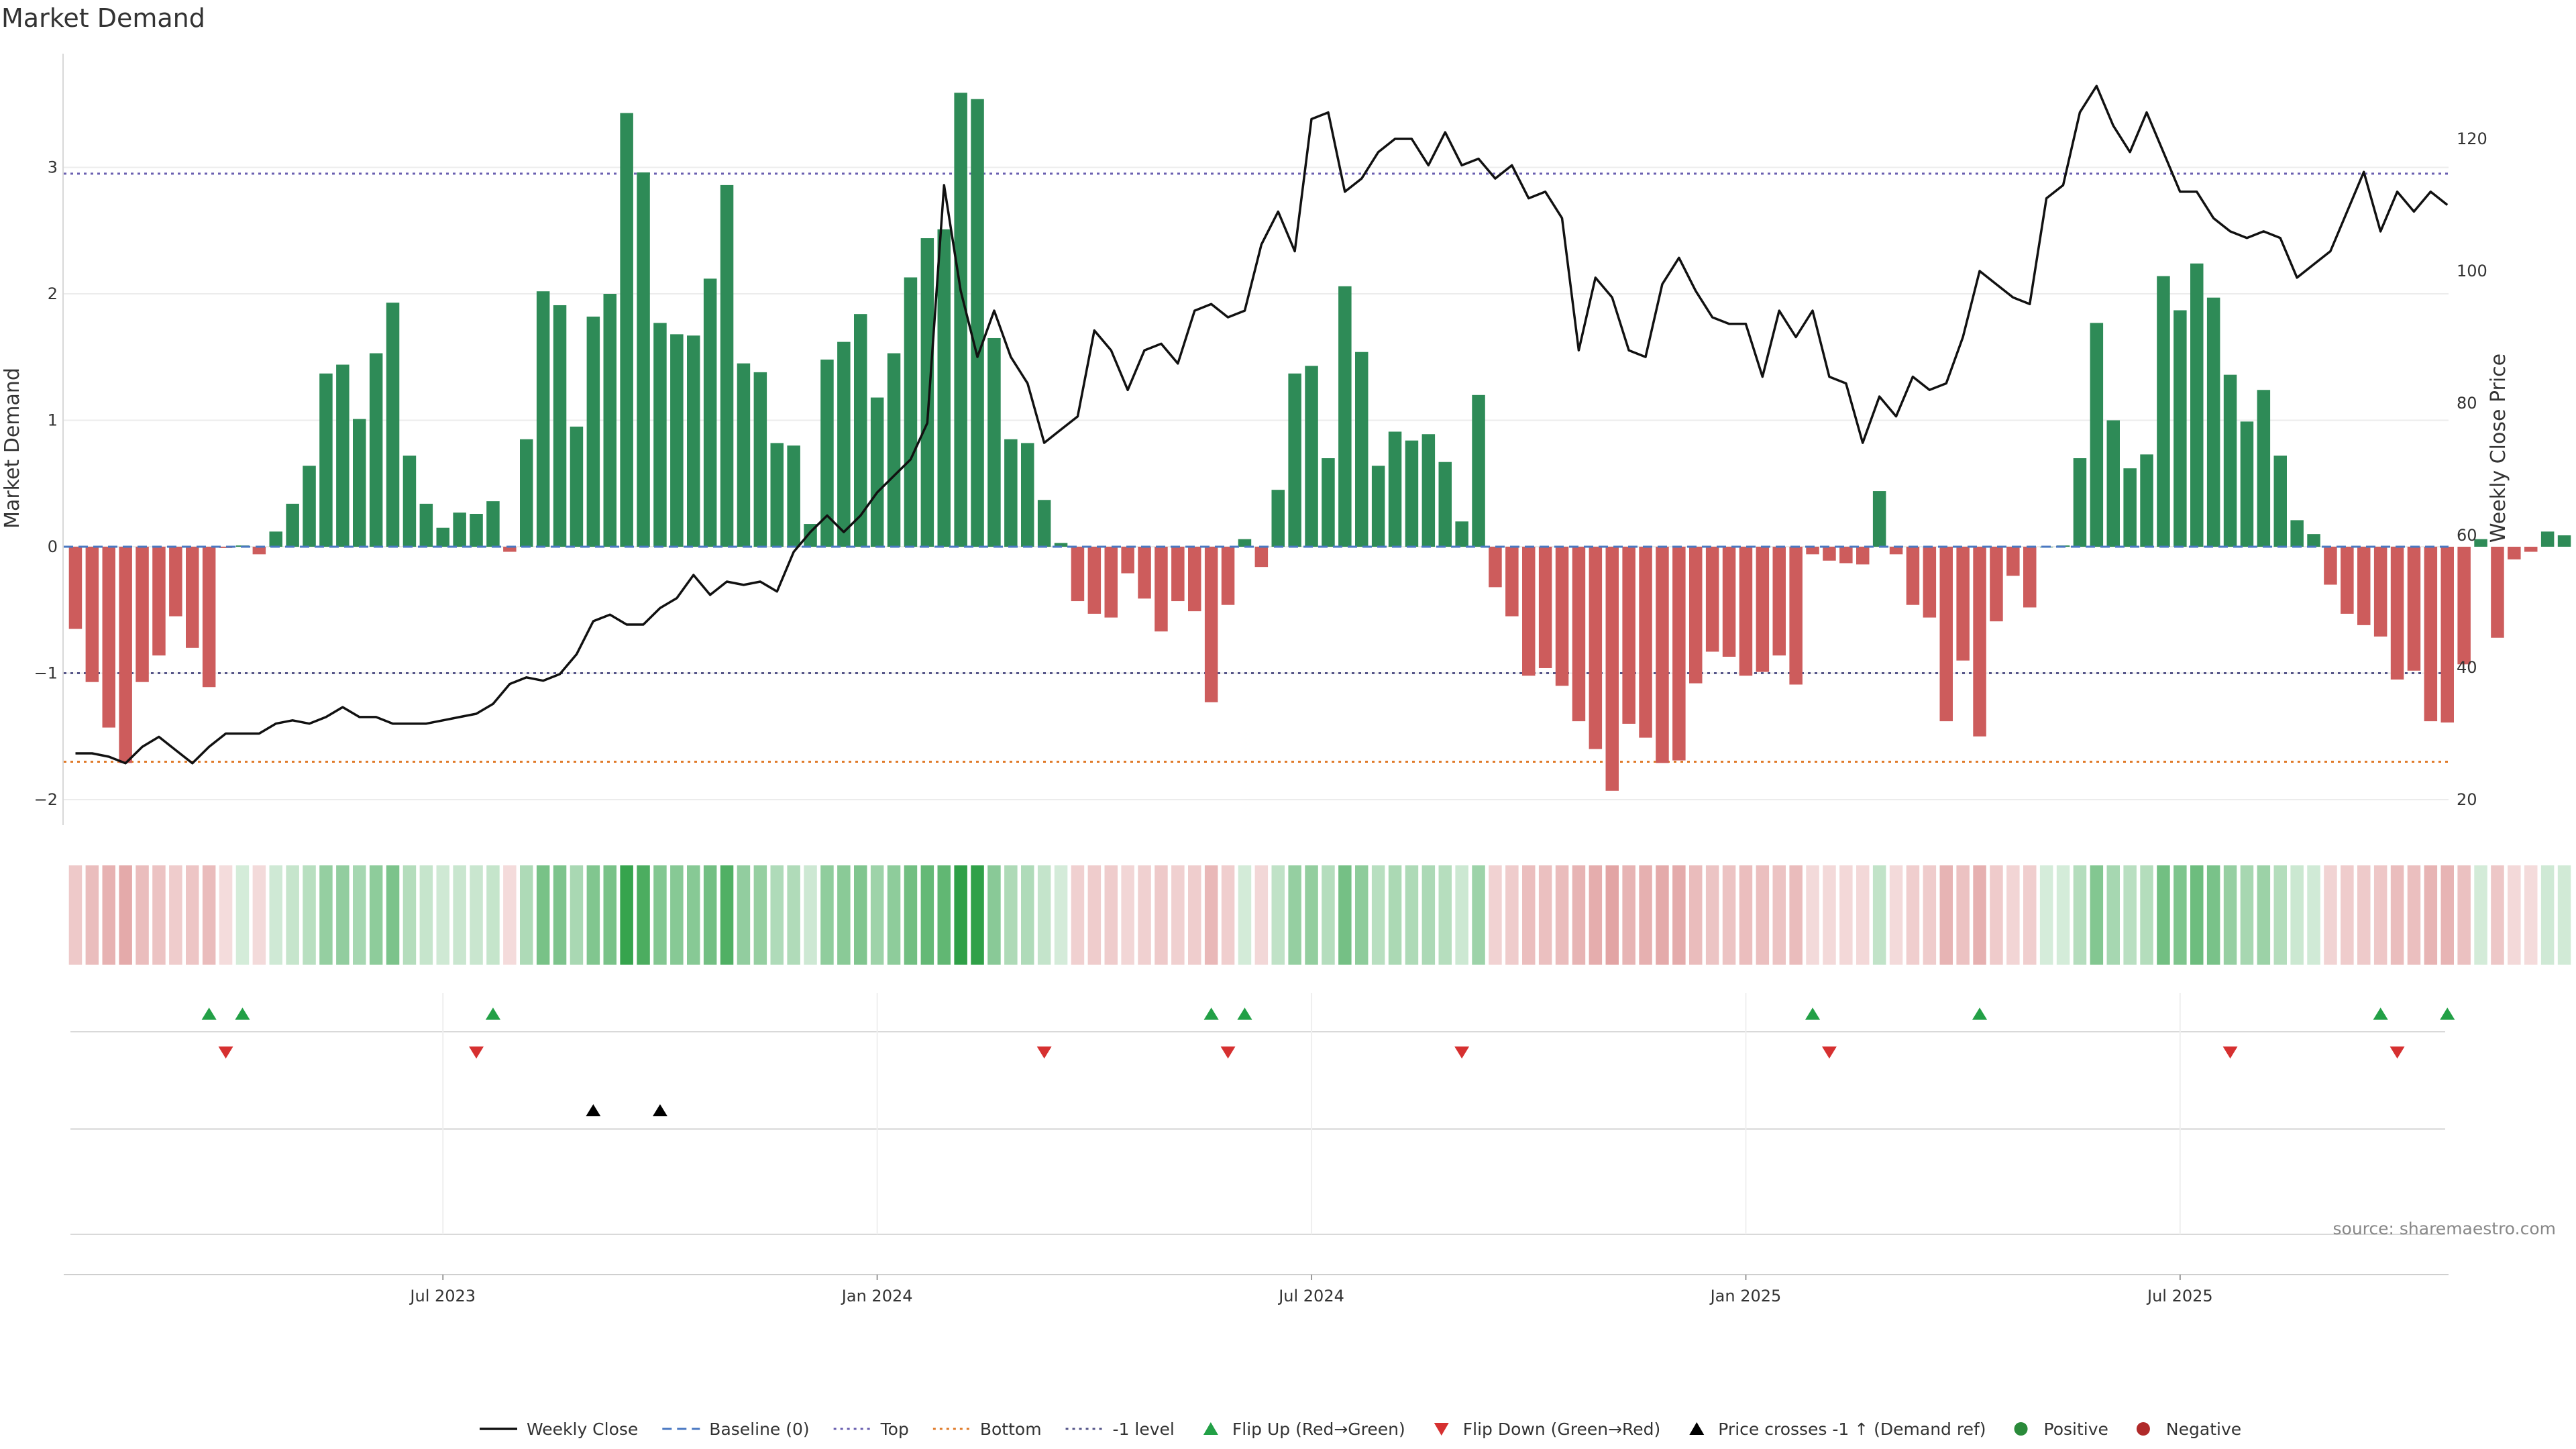 This screenshot has height=1449, width=2576. What do you see at coordinates (2467, 535) in the screenshot?
I see `y2-tick-label: 60` at bounding box center [2467, 535].